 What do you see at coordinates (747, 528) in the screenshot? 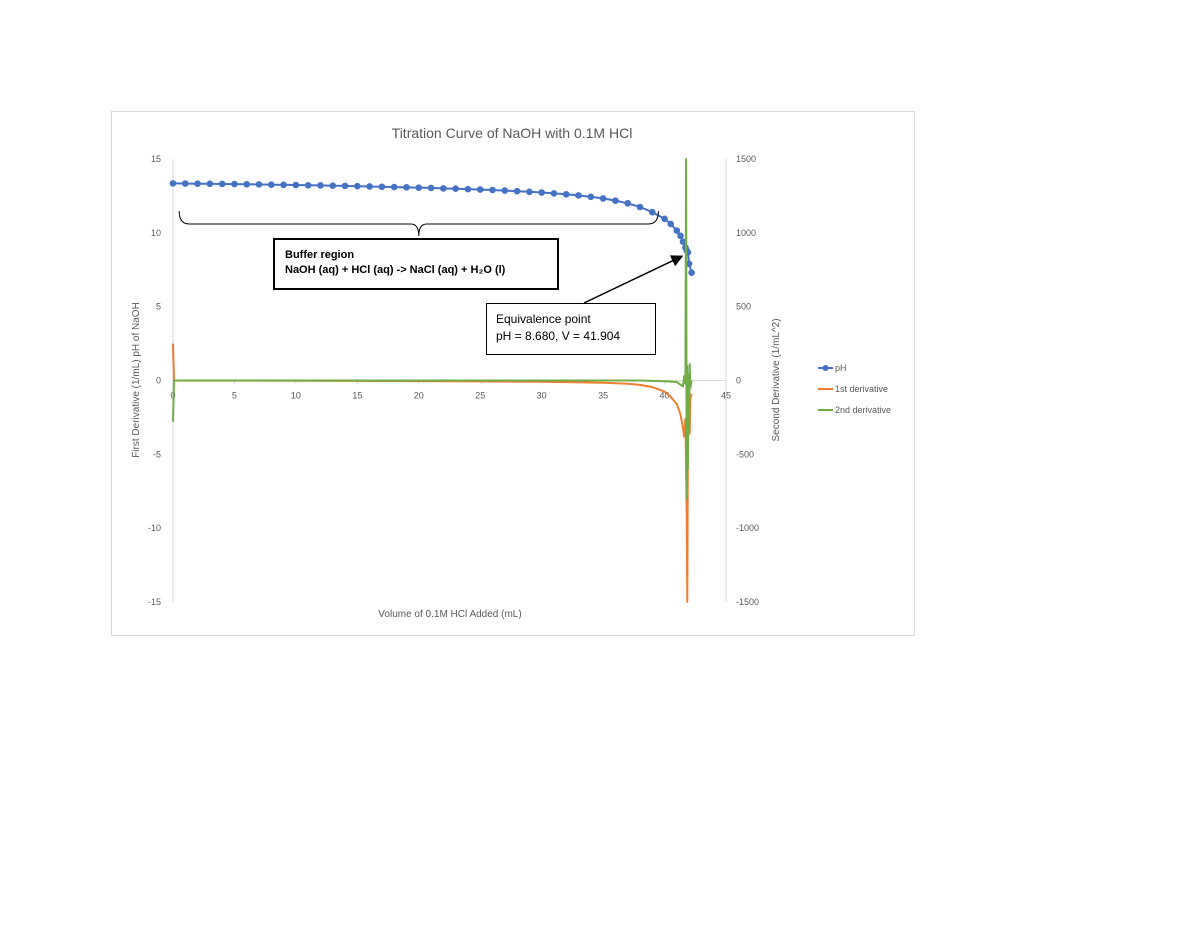
I see `y-right-tick-label: -1000` at bounding box center [747, 528].